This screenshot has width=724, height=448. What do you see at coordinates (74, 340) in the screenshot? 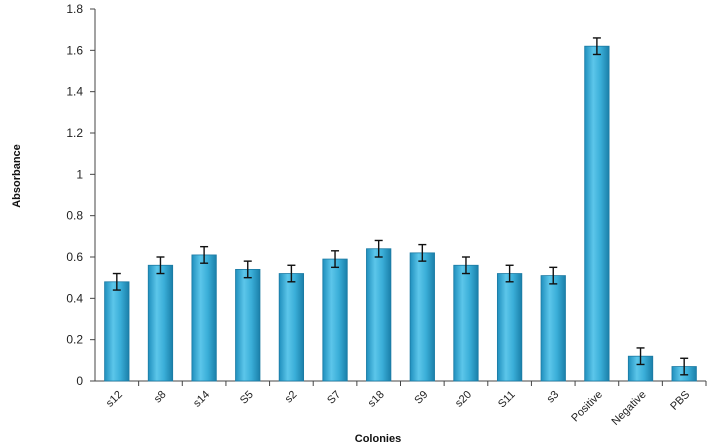
I see `y-tick-label: 0.2` at bounding box center [74, 340].